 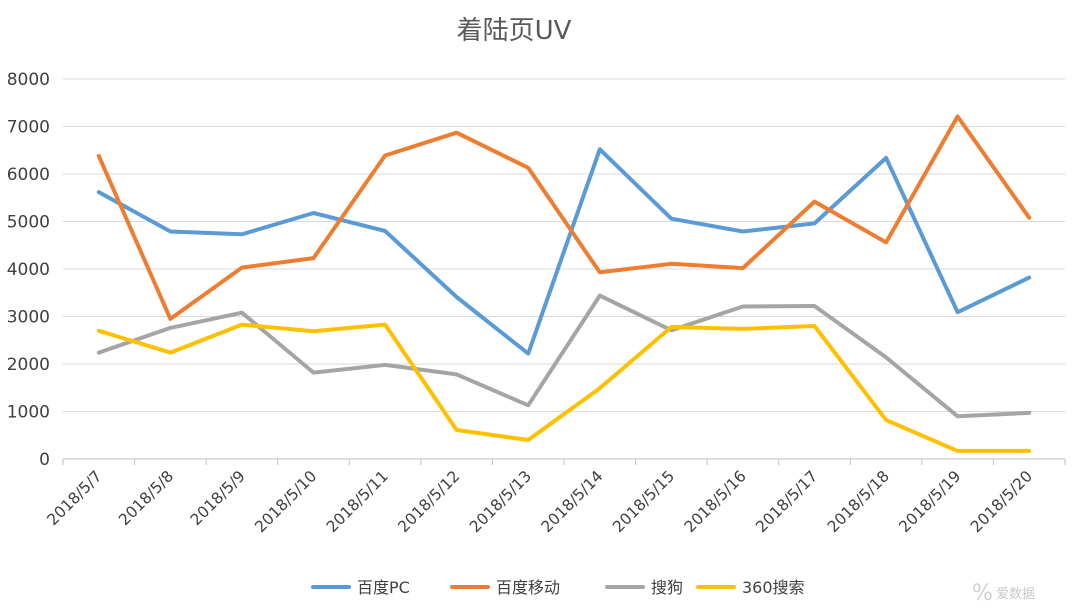 I want to click on y-tick-label: 4000, so click(x=28, y=270).